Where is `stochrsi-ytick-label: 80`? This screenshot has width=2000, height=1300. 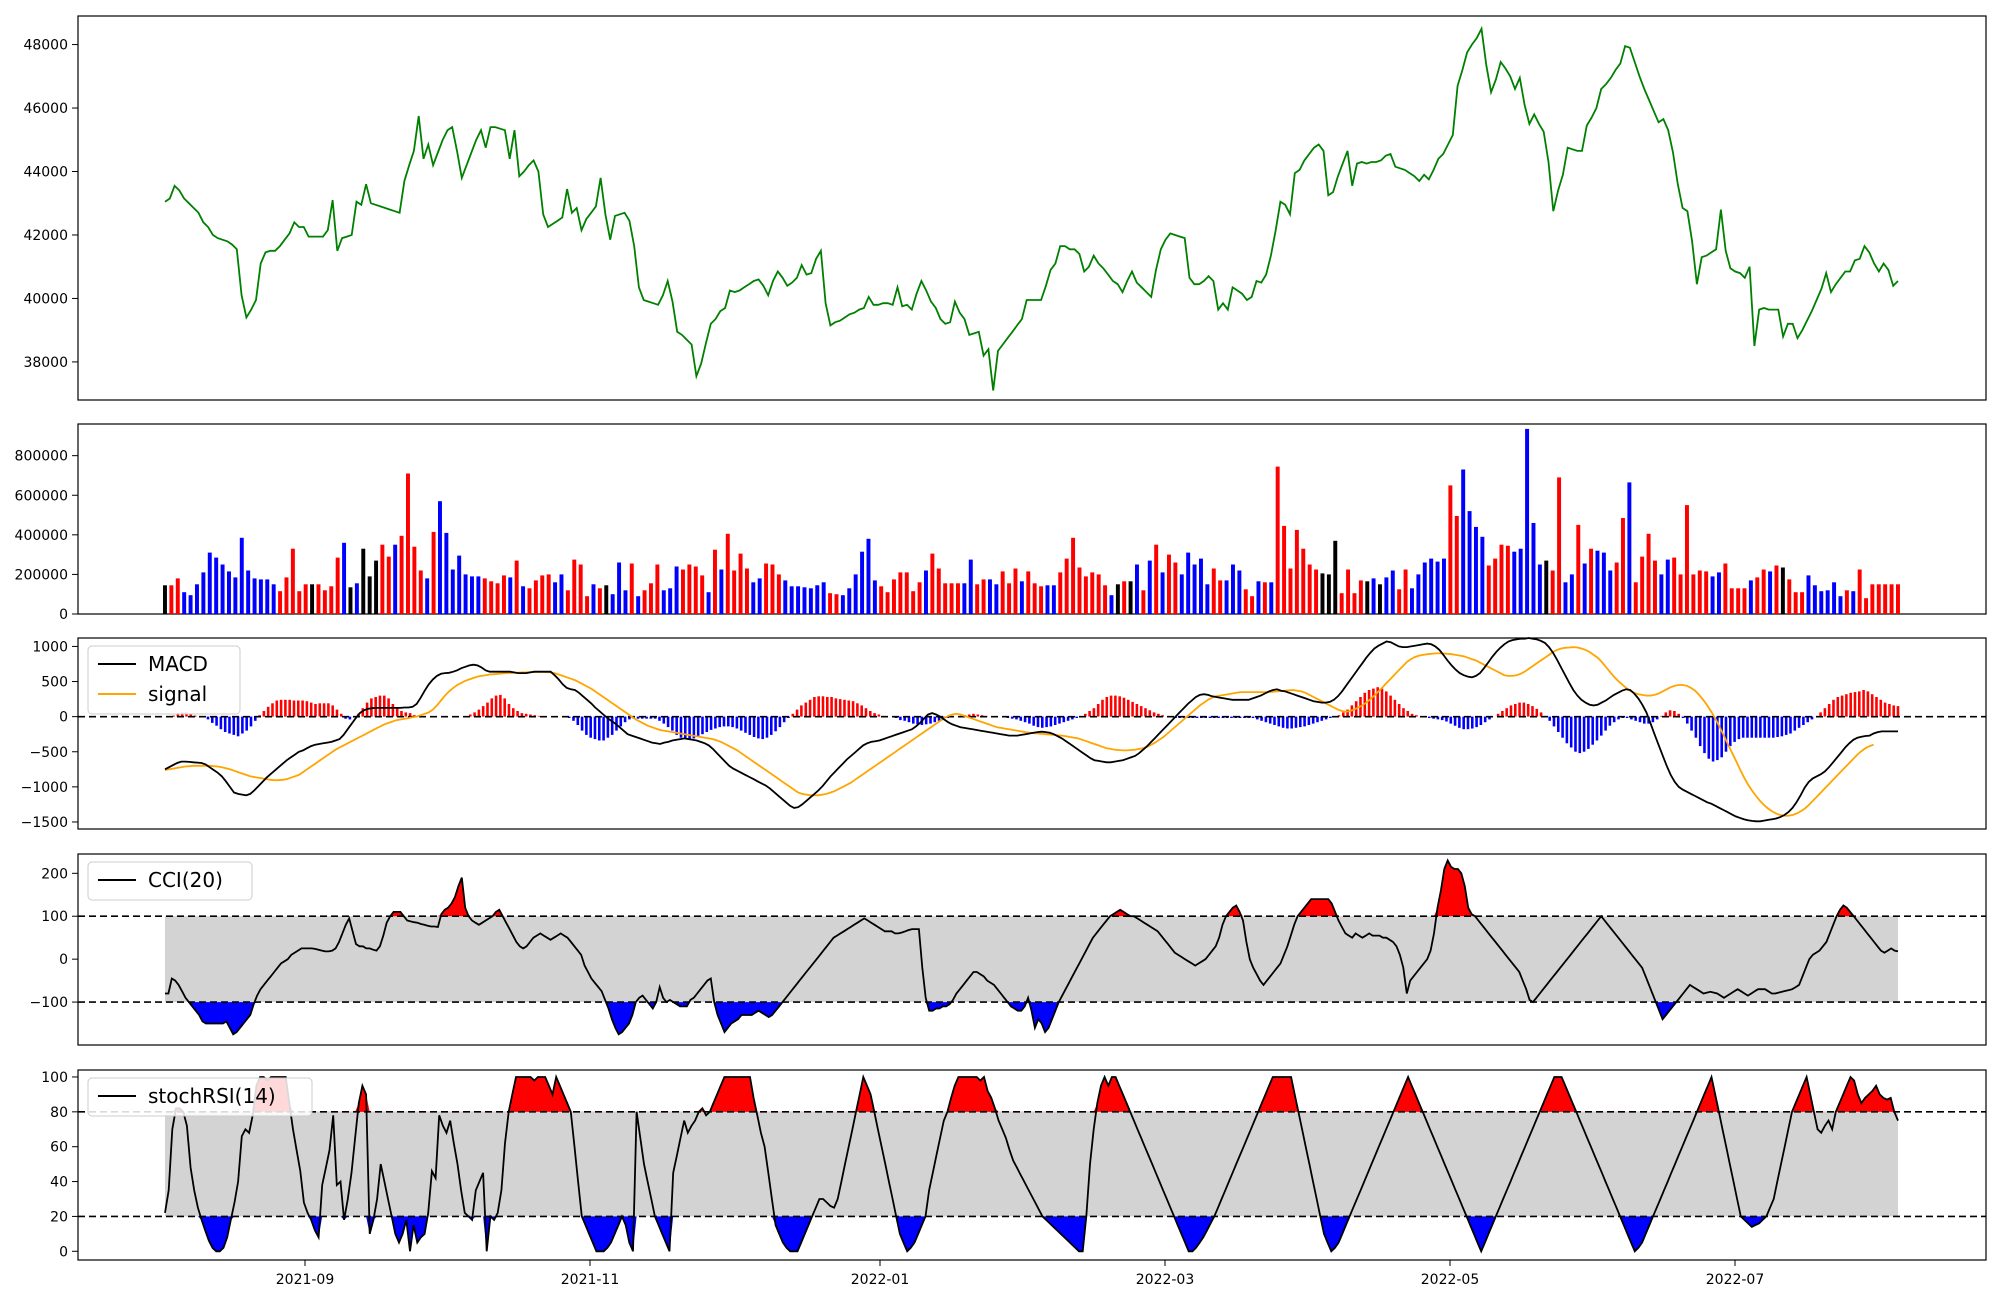 stochrsi-ytick-label: 80 is located at coordinates (59, 1113).